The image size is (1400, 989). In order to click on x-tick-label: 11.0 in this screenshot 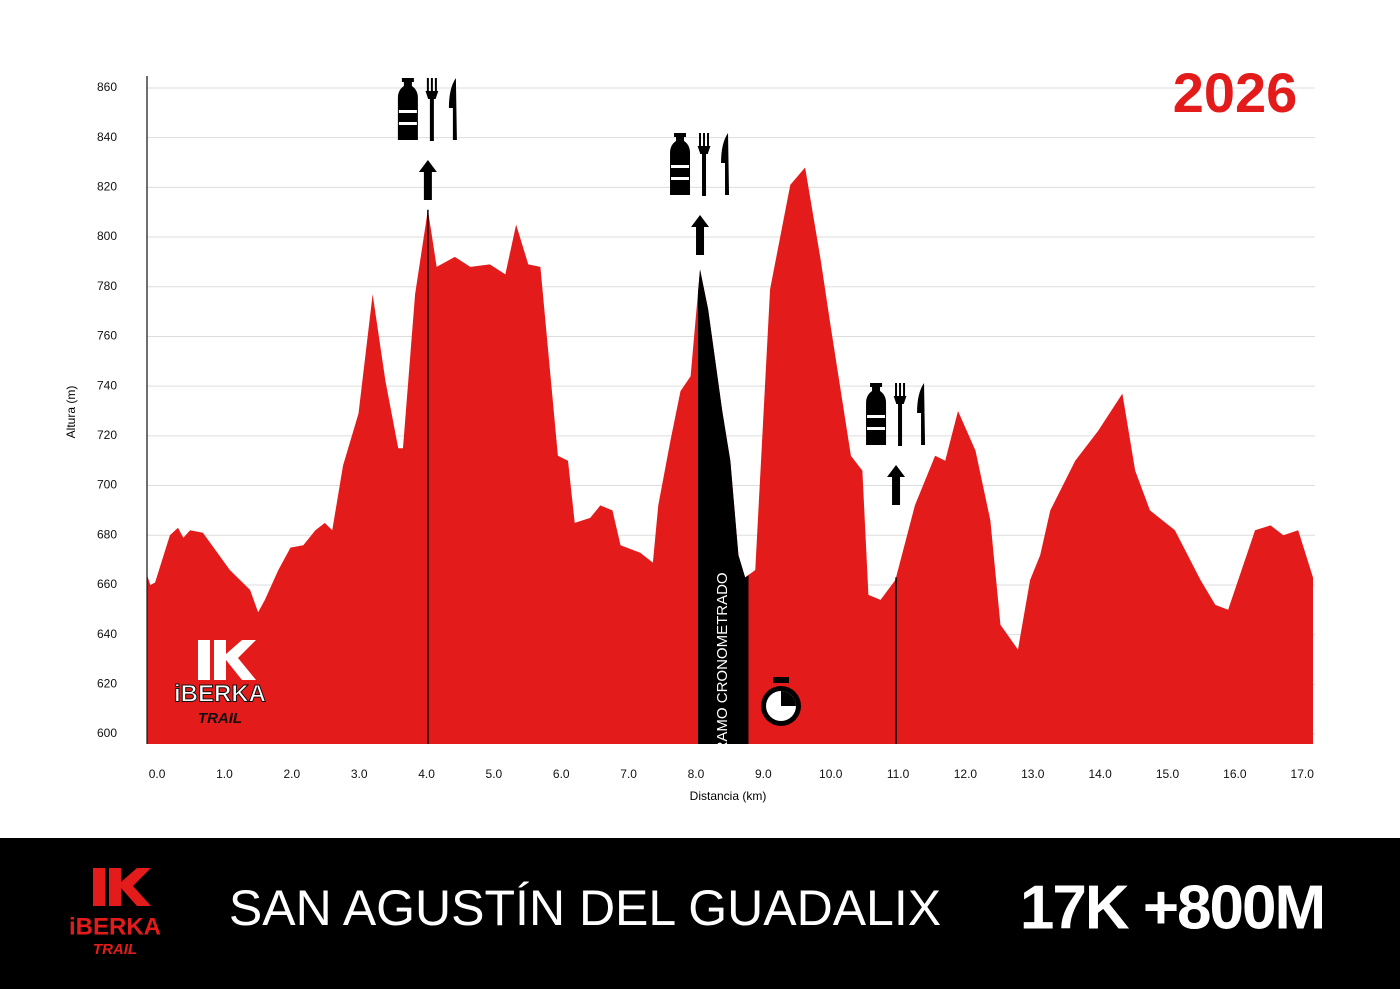, I will do `click(898, 774)`.